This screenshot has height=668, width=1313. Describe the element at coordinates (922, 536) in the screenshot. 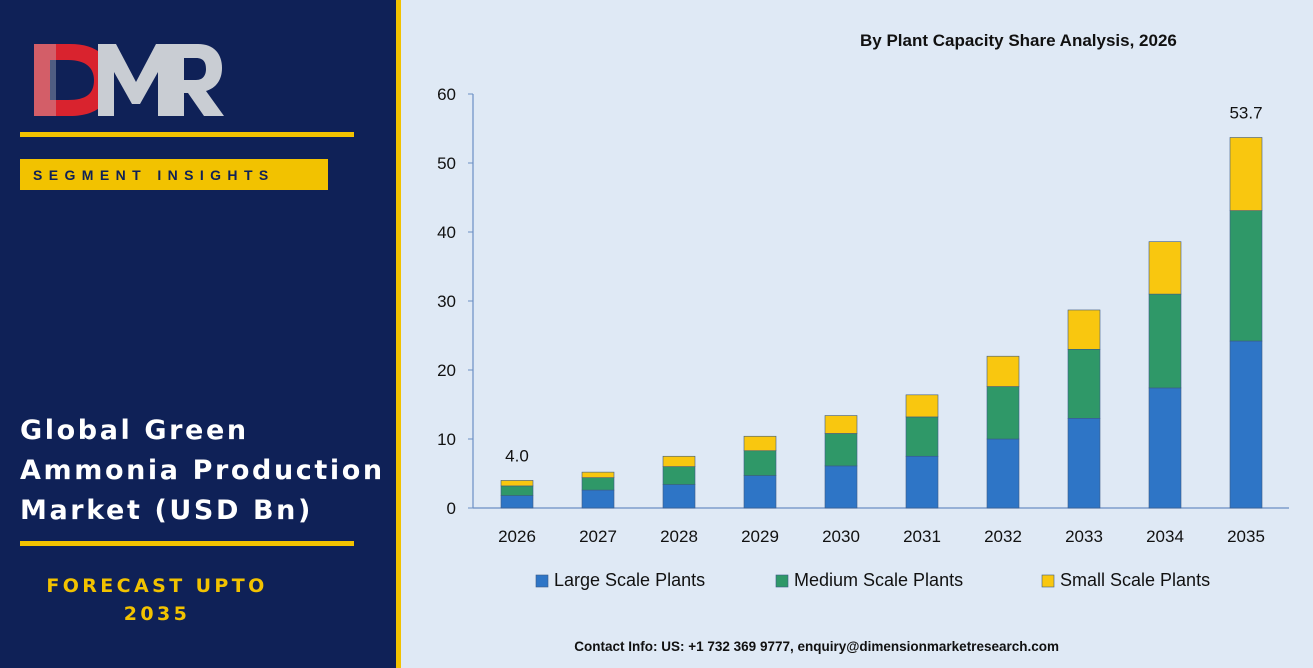

I see `x-tick-label: 2031` at that location.